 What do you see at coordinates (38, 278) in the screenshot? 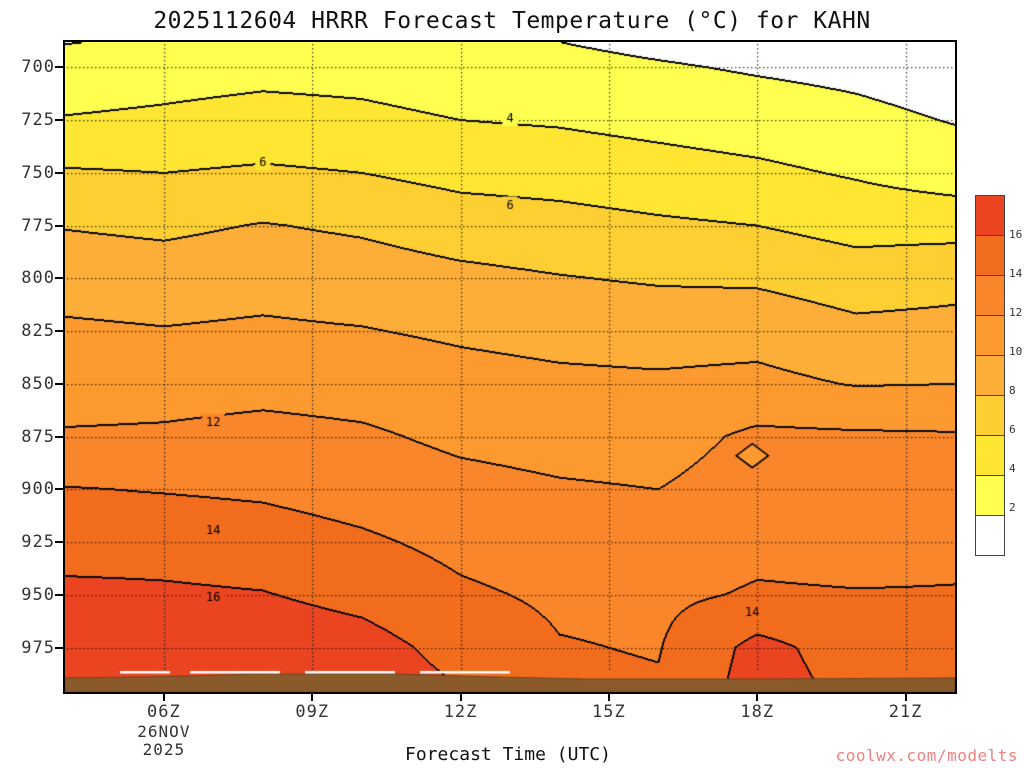
I see `y-tick-label: 800` at bounding box center [38, 278].